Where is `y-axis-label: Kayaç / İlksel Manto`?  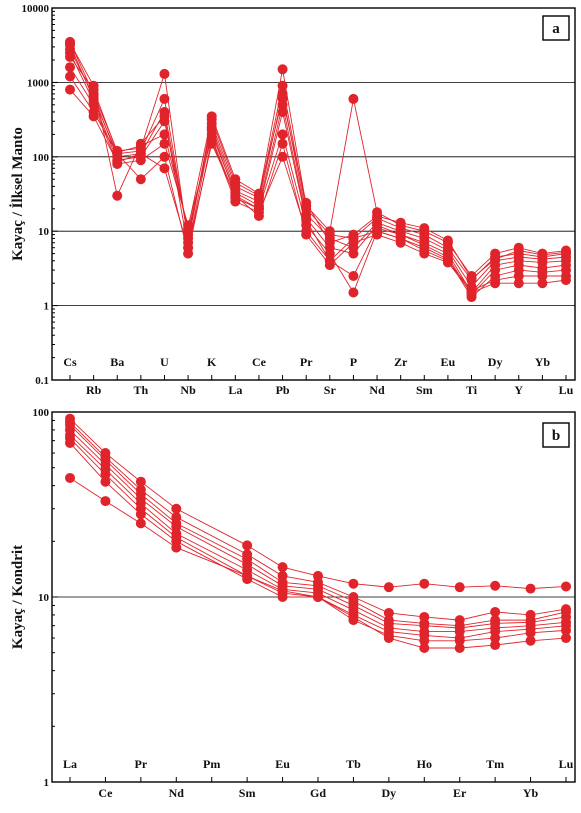
y-axis-label: Kayaç / İlksel Manto is located at coordinates (17, 194).